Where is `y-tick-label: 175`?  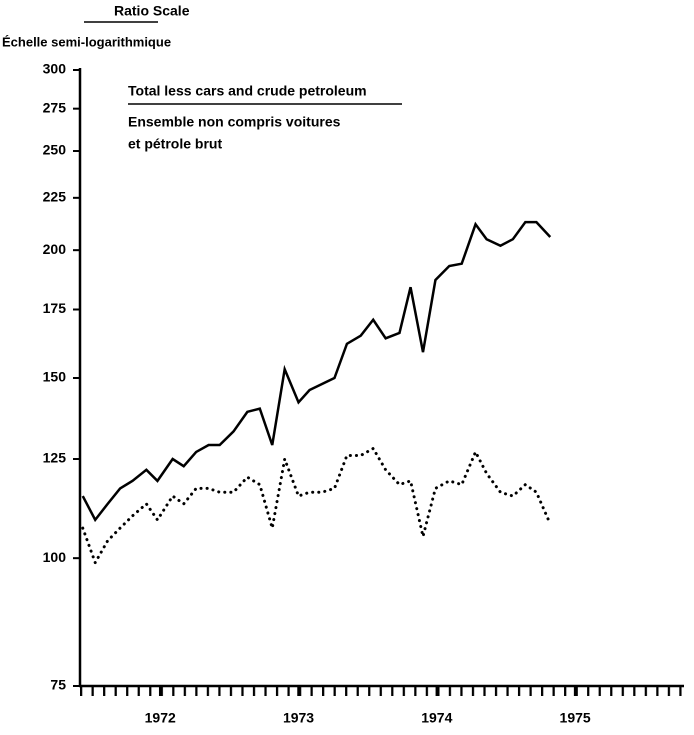
y-tick-label: 175 is located at coordinates (55, 308).